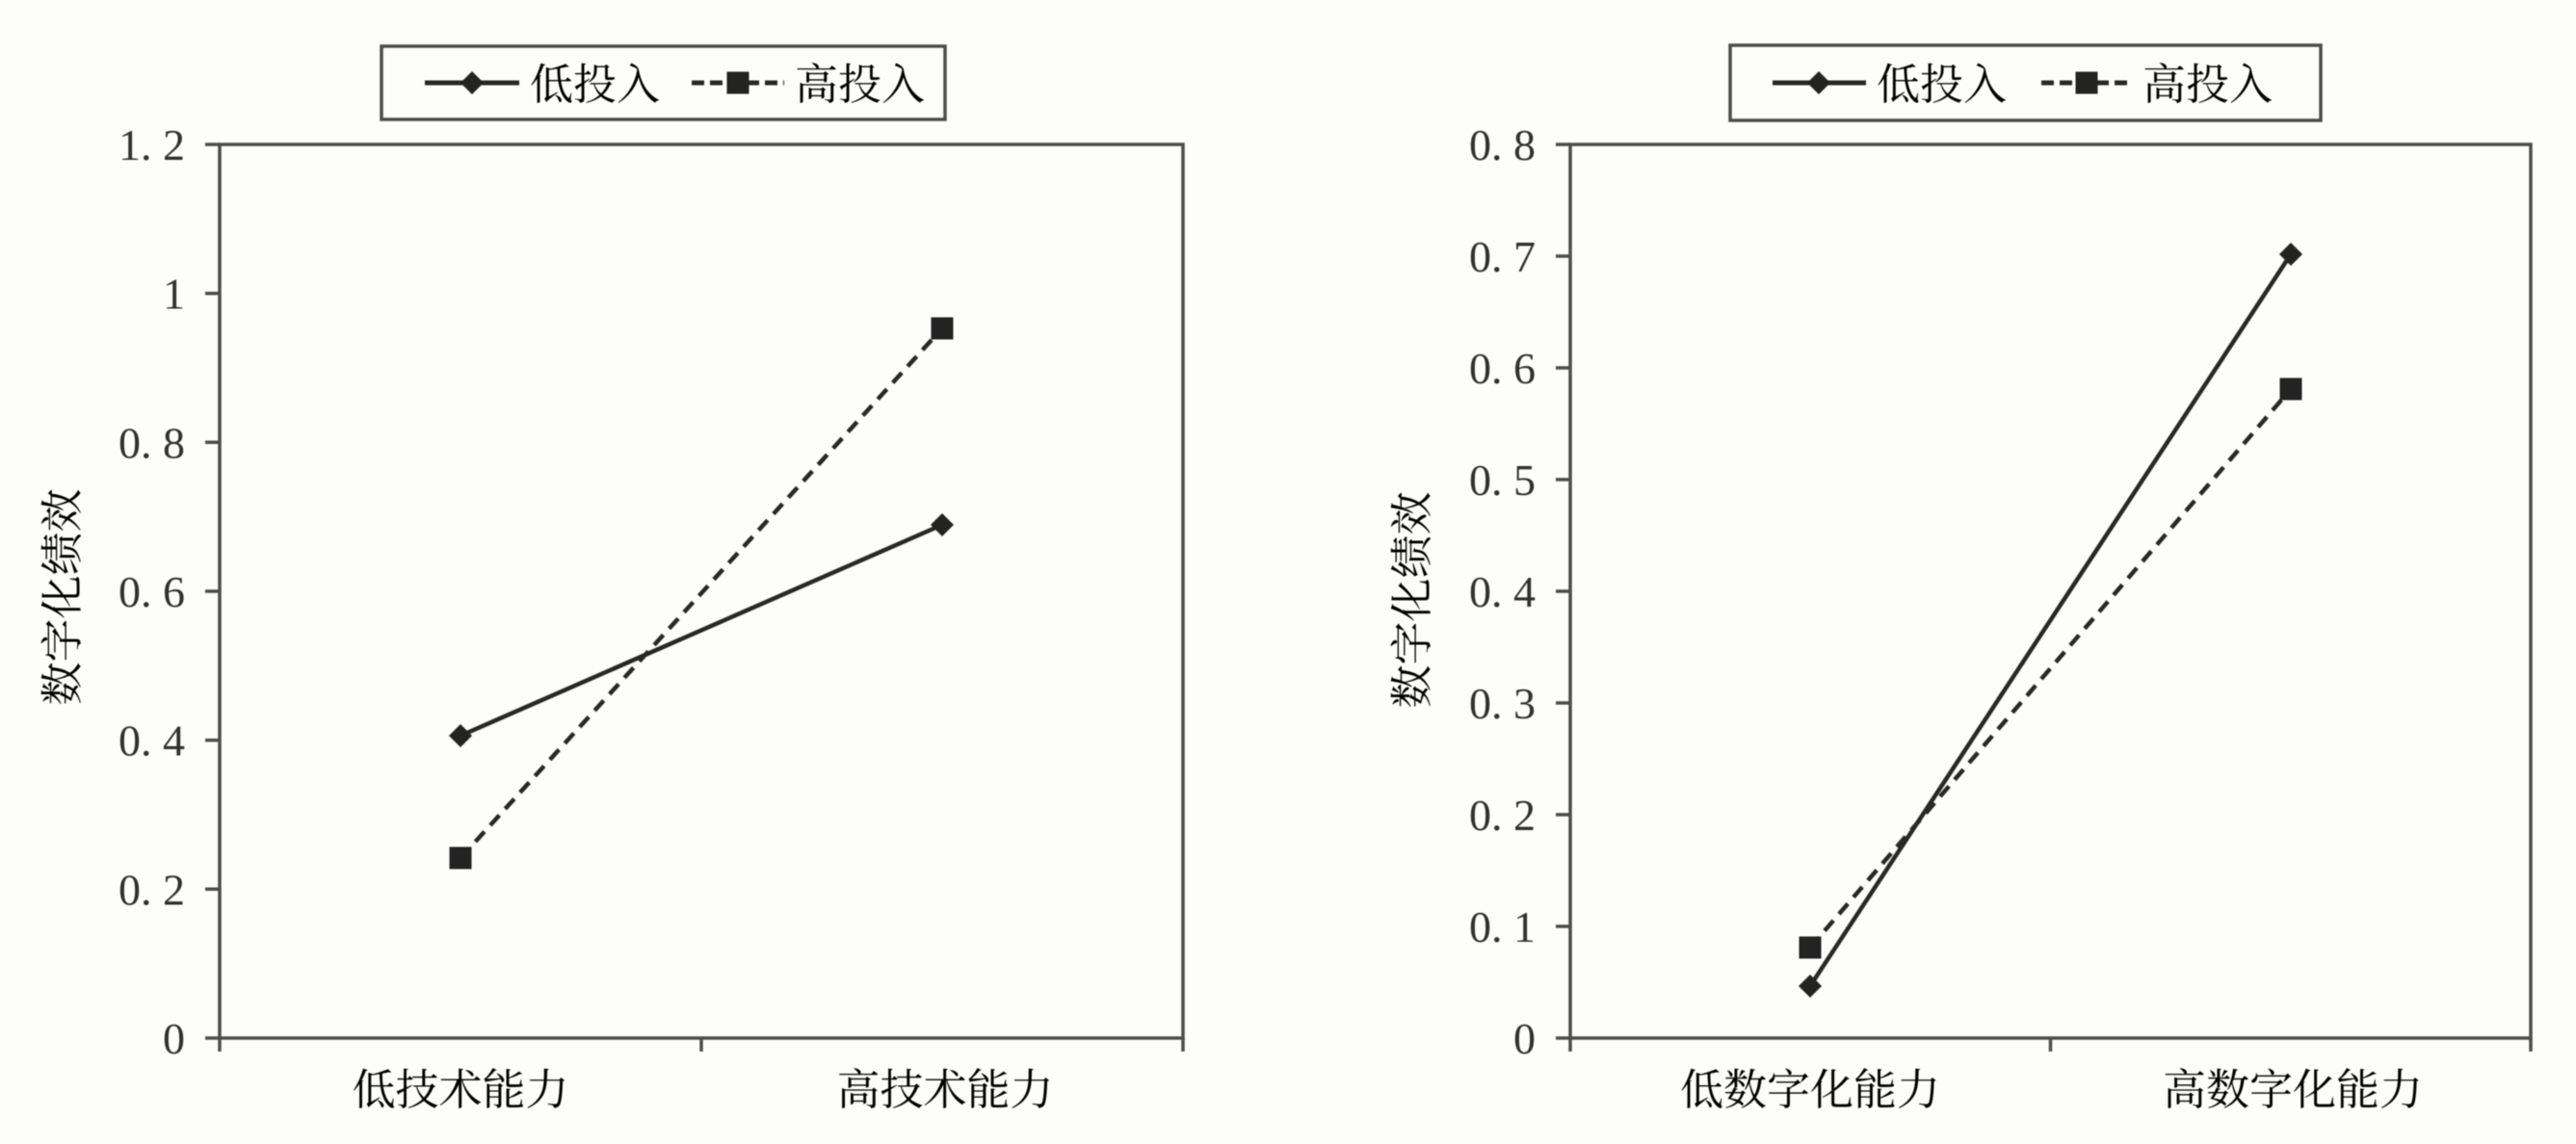 Image resolution: width=2576 pixels, height=1144 pixels. What do you see at coordinates (1502, 256) in the screenshot?
I see `svg-text: 0. 7` at bounding box center [1502, 256].